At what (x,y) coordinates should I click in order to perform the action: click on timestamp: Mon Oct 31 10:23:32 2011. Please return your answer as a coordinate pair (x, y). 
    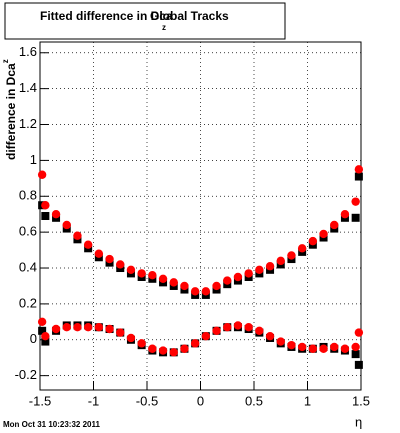
    Looking at the image, I should click on (51, 424).